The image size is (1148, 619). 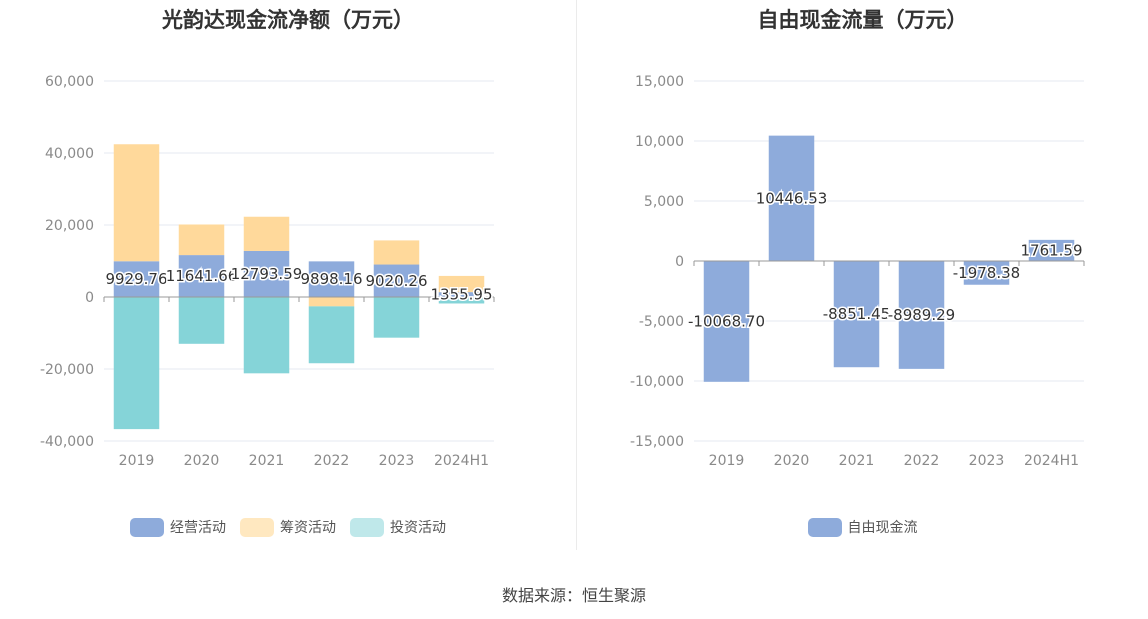 I want to click on bar-2019-经营活动, so click(x=136, y=279).